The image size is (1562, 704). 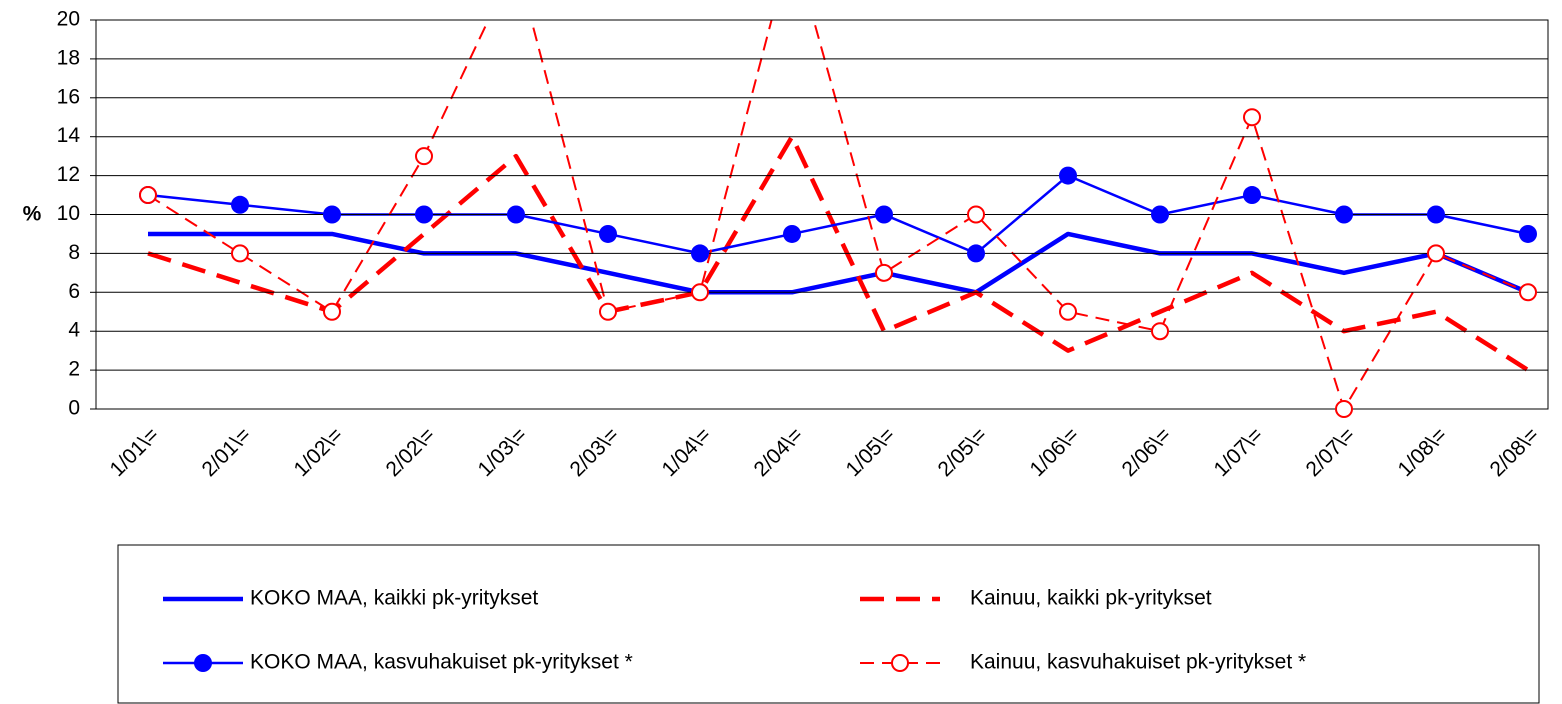 I want to click on x-tick-label: 2/06\=, so click(x=1146, y=452).